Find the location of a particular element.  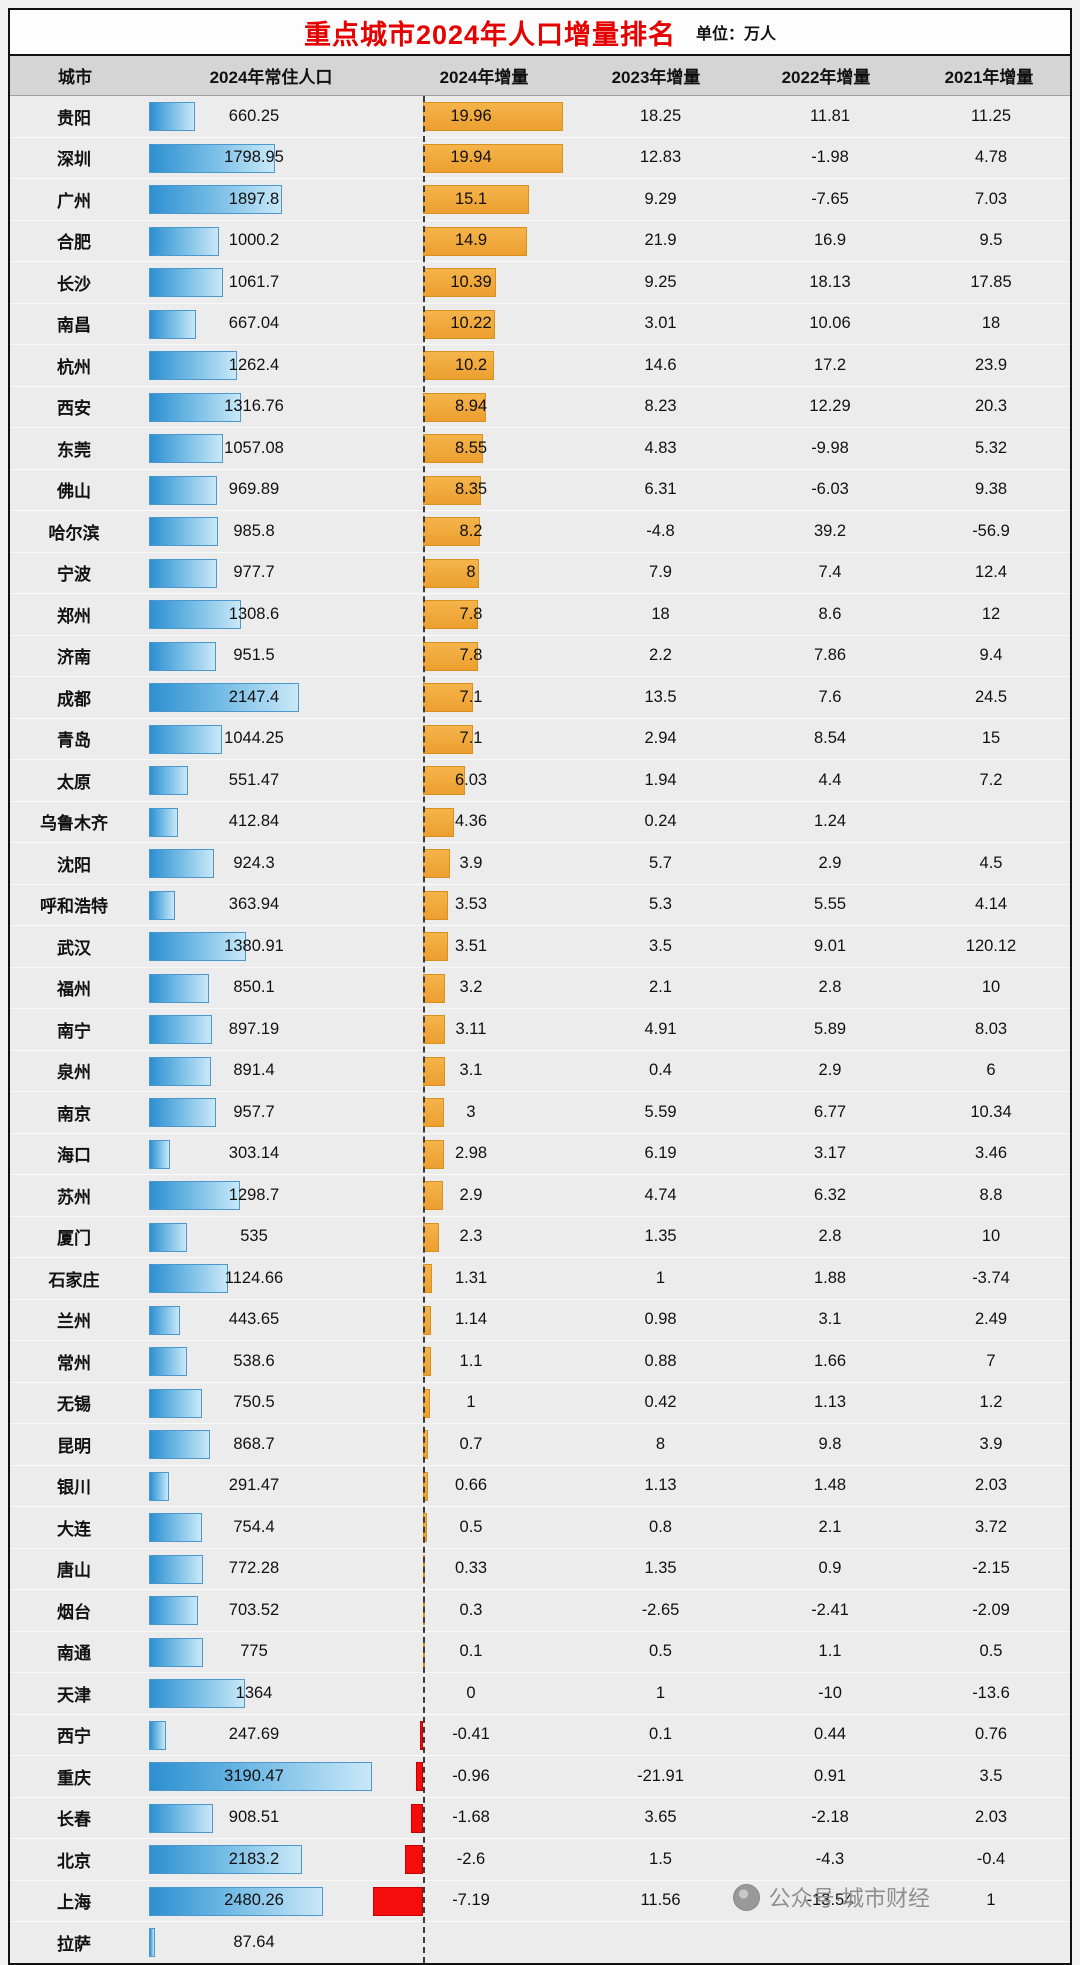

increment-2022-value: -2.41 is located at coordinates (830, 1609).